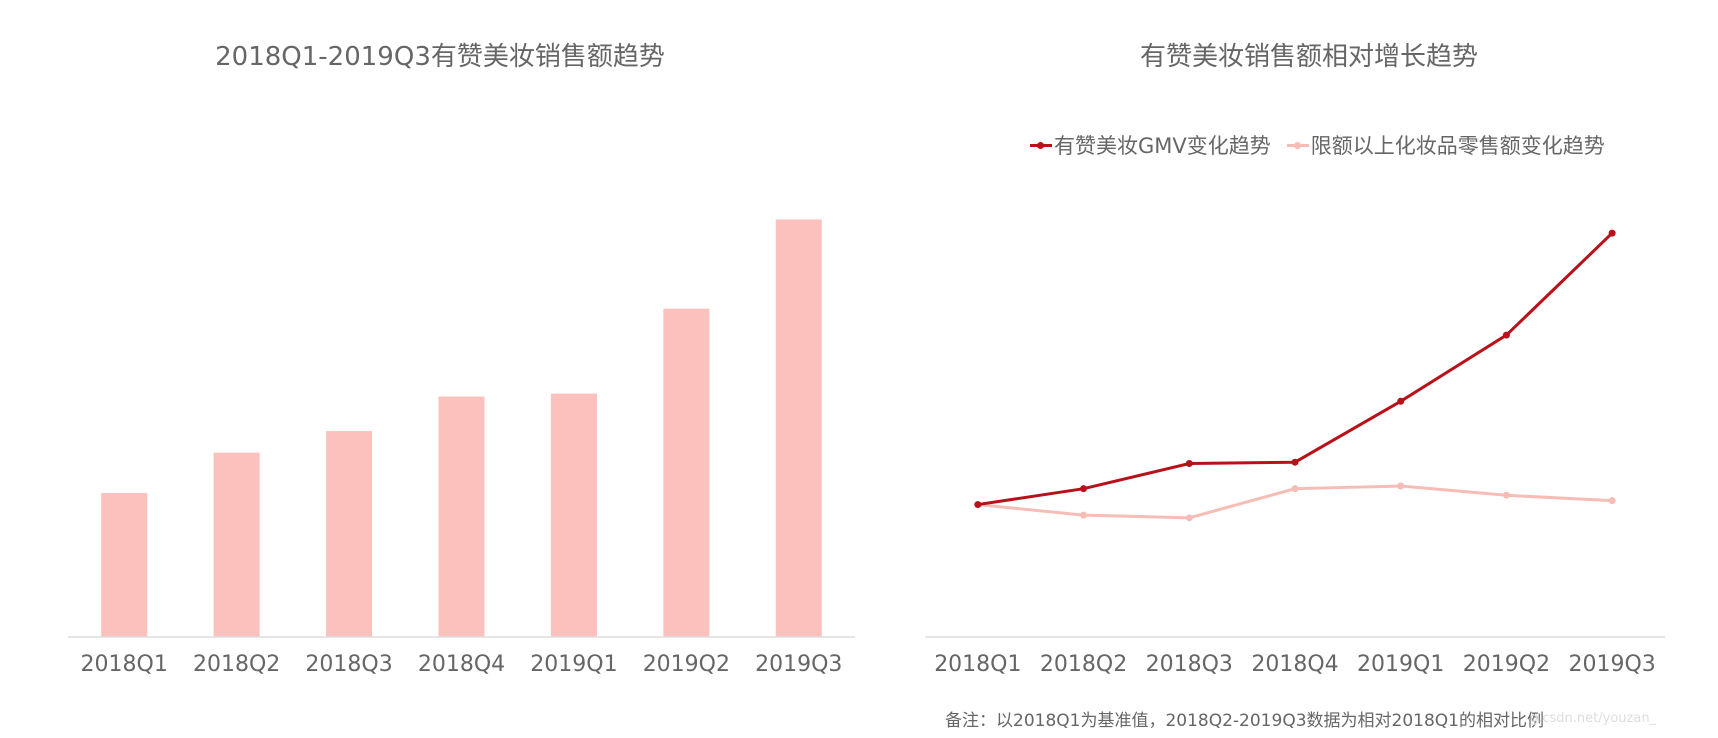 The height and width of the screenshot is (738, 1718). Describe the element at coordinates (1308, 57) in the screenshot. I see `line-chart-title: 有赞美妆销售额相对增长趋势` at that location.